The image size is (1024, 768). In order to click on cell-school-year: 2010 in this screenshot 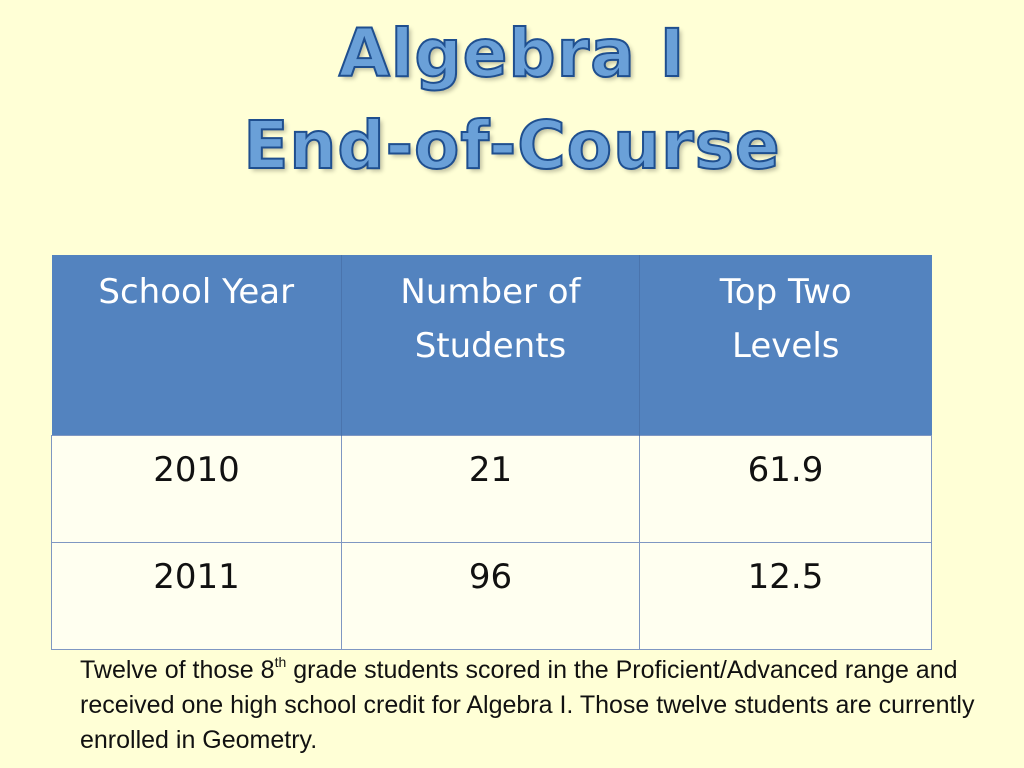, I will do `click(196, 489)`.